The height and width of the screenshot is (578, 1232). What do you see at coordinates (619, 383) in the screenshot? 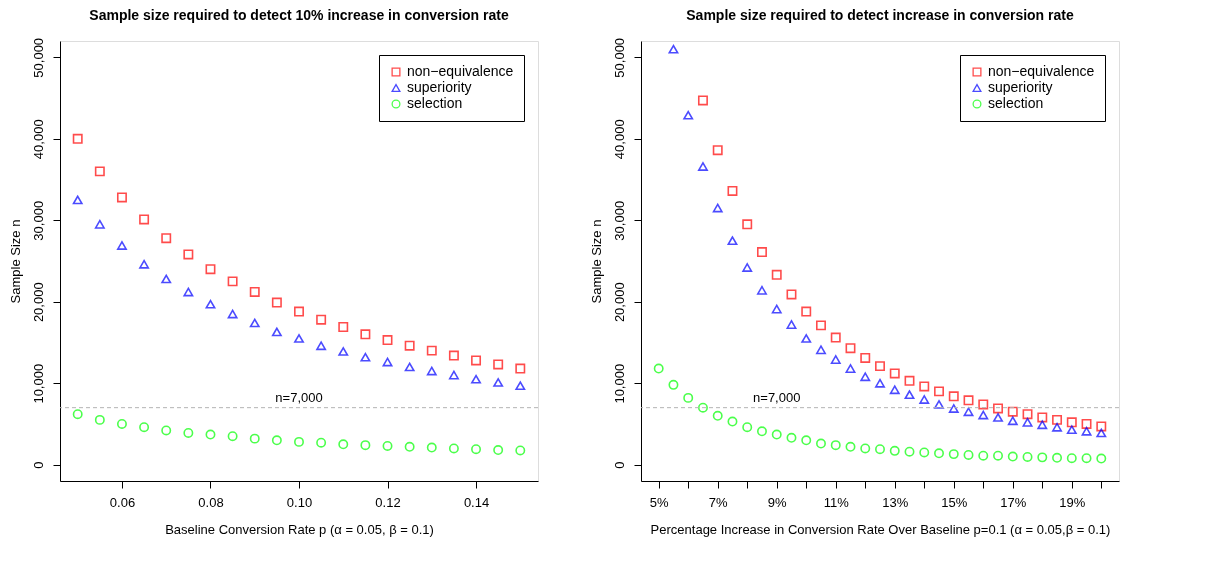
I see `y-tick-label: 10,000` at bounding box center [619, 383].